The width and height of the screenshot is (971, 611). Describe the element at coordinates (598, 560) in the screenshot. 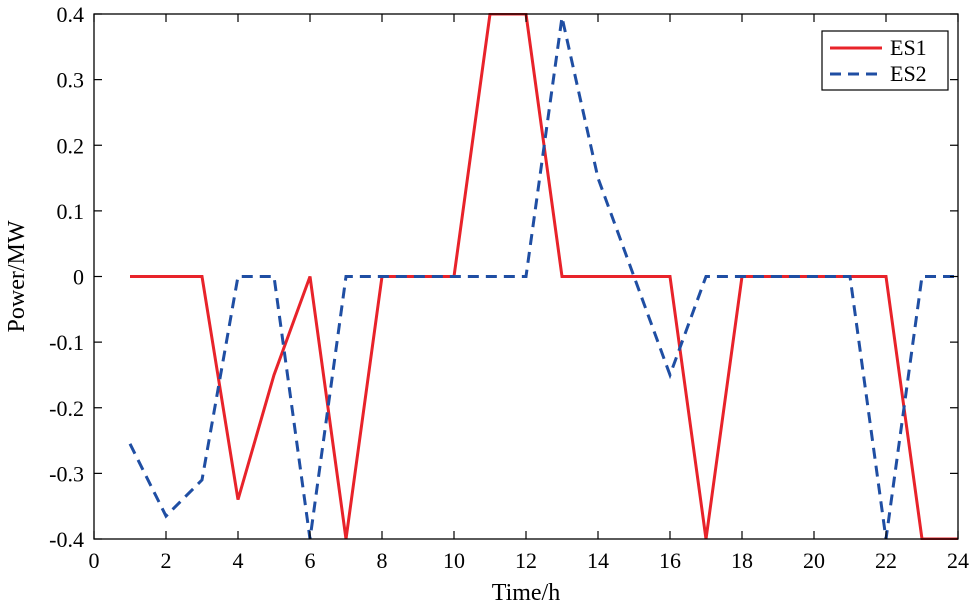

I see `x-tick-label: 14` at that location.